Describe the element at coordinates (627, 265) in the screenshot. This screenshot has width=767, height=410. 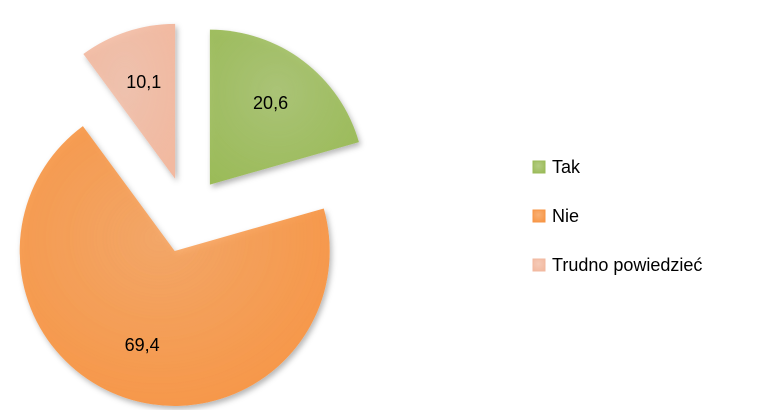
I see `legend-label: Trudno powiedzieć` at that location.